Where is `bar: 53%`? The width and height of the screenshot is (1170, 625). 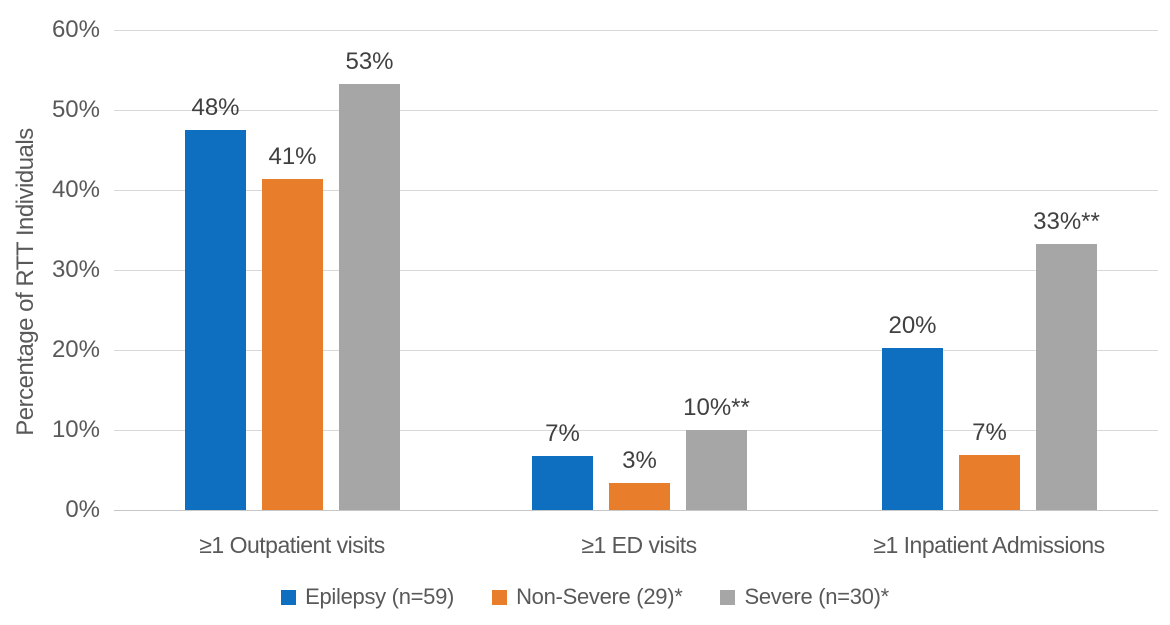
bar: 53% is located at coordinates (369, 279).